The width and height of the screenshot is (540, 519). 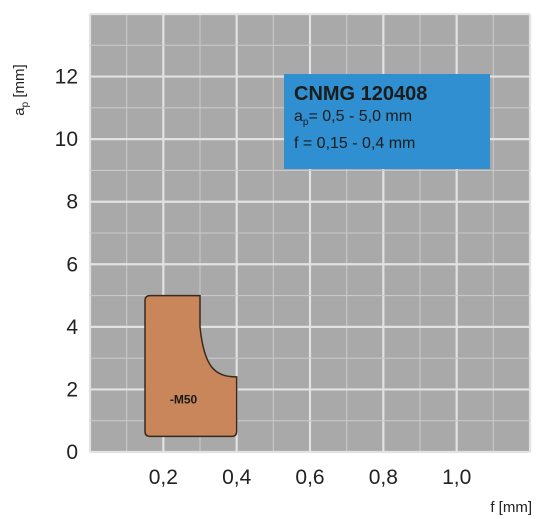 I want to click on y-tick-labels: 0 2 4 6 8 10 12, so click(x=67, y=265).